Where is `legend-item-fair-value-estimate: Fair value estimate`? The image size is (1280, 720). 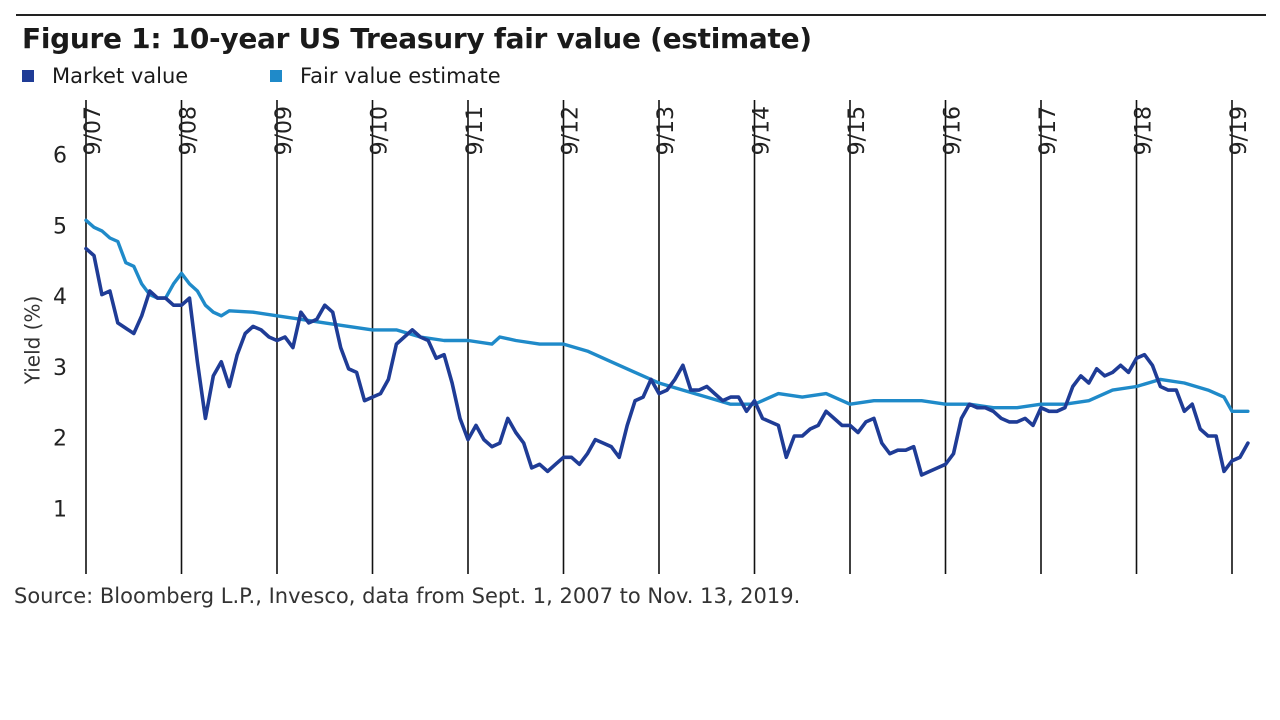 legend-item-fair-value-estimate: Fair value estimate is located at coordinates (385, 76).